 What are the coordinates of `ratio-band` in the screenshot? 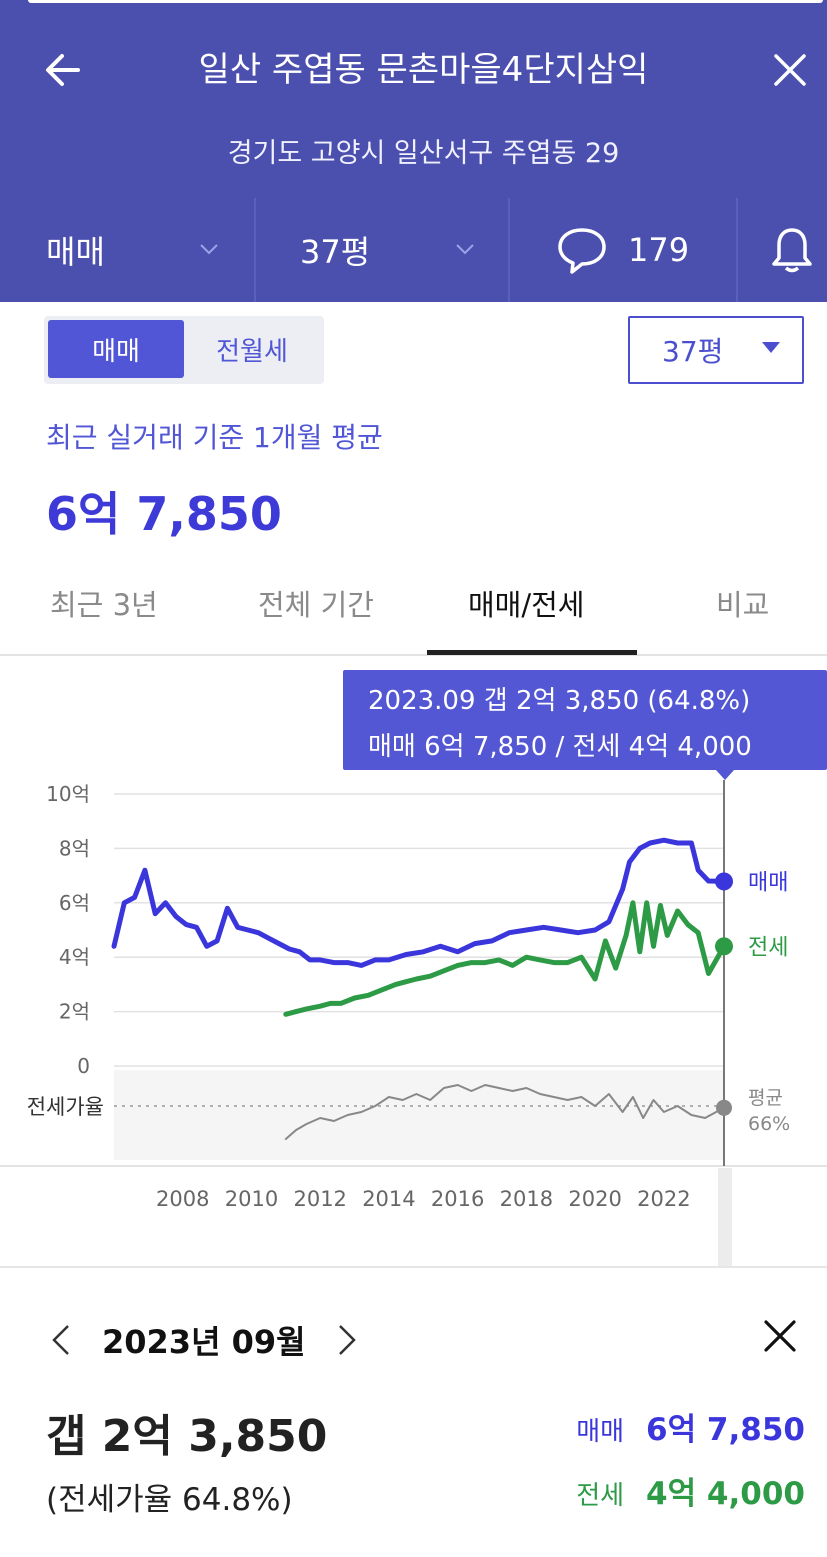 It's located at (419, 1115).